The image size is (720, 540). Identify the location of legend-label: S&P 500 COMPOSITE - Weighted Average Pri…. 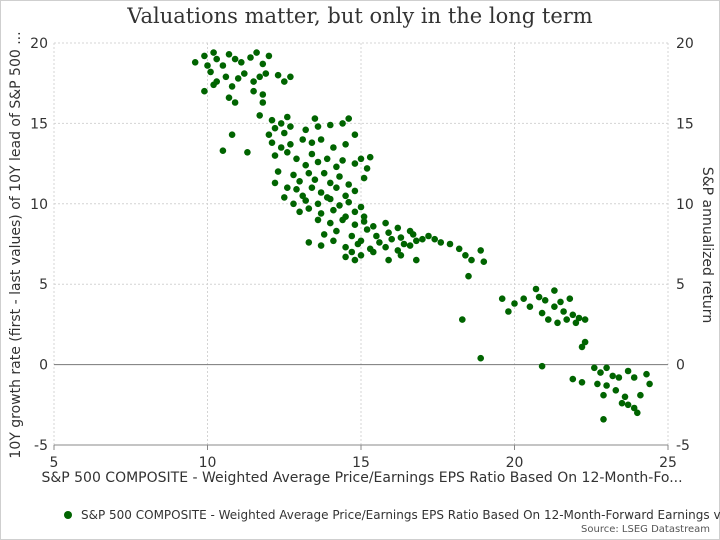
(400, 515).